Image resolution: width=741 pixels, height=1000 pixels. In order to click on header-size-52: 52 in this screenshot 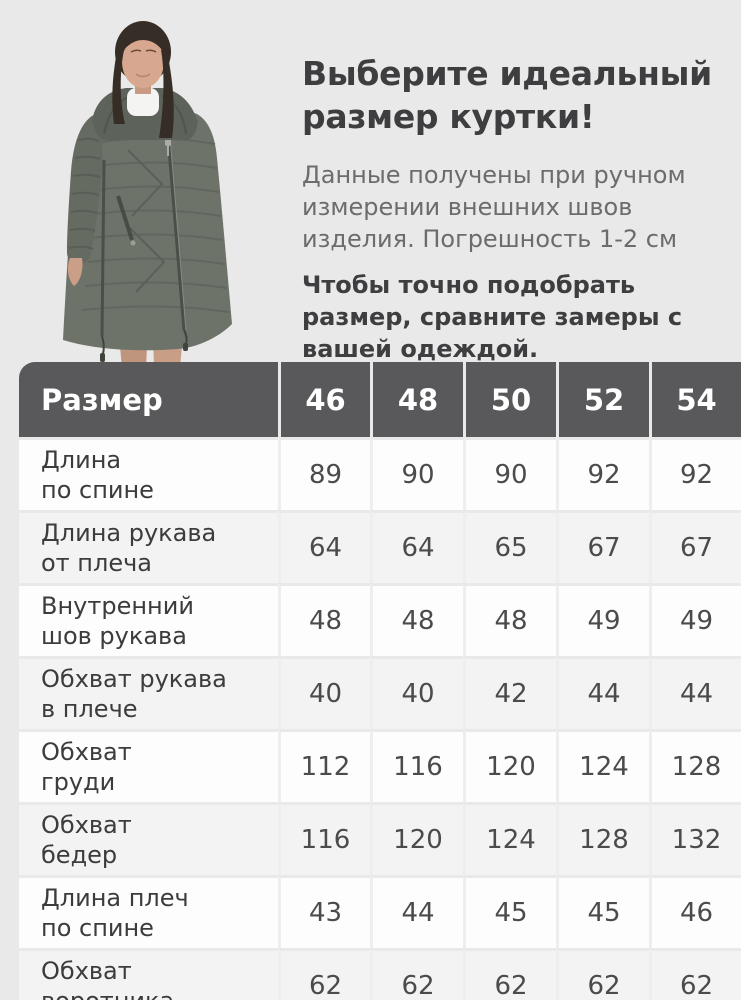, I will do `click(602, 399)`.